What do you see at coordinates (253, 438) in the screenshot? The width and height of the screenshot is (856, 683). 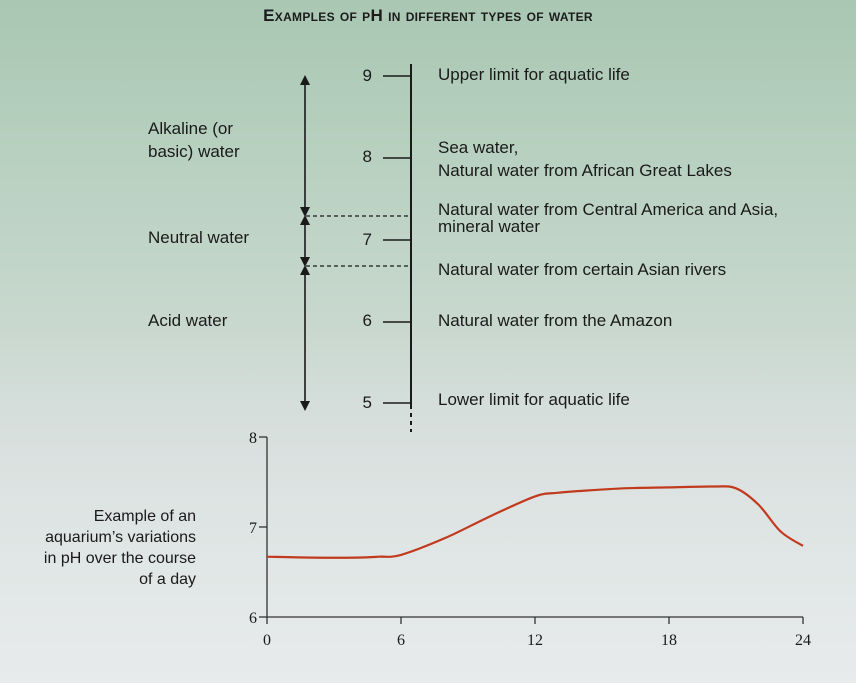 I see `y-tick-label-8: 8` at bounding box center [253, 438].